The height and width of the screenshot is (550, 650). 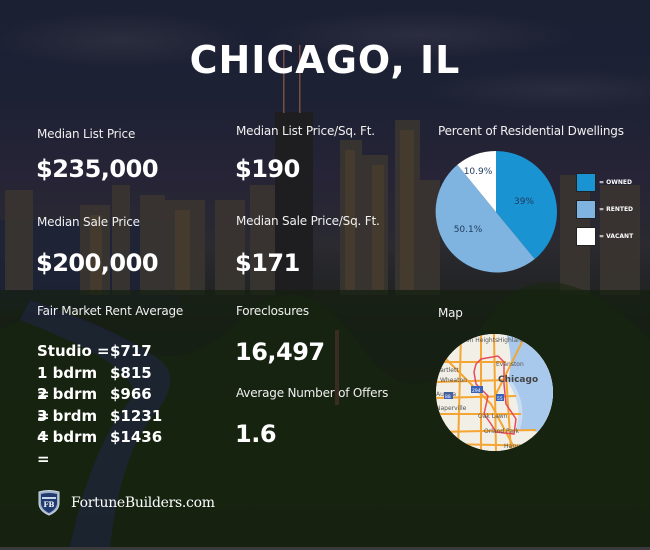 I want to click on map-place-arlington-heights: Arlington Heights, so click(x=472, y=340).